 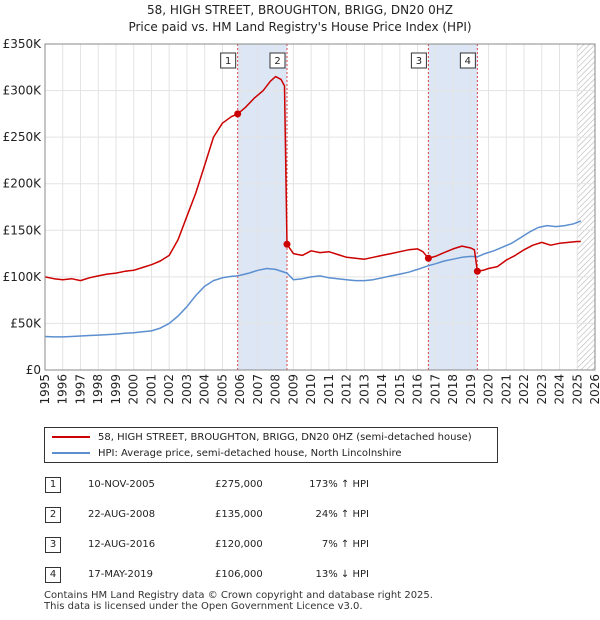 I want to click on sale-date: 12-AUG-2016, so click(x=122, y=544).